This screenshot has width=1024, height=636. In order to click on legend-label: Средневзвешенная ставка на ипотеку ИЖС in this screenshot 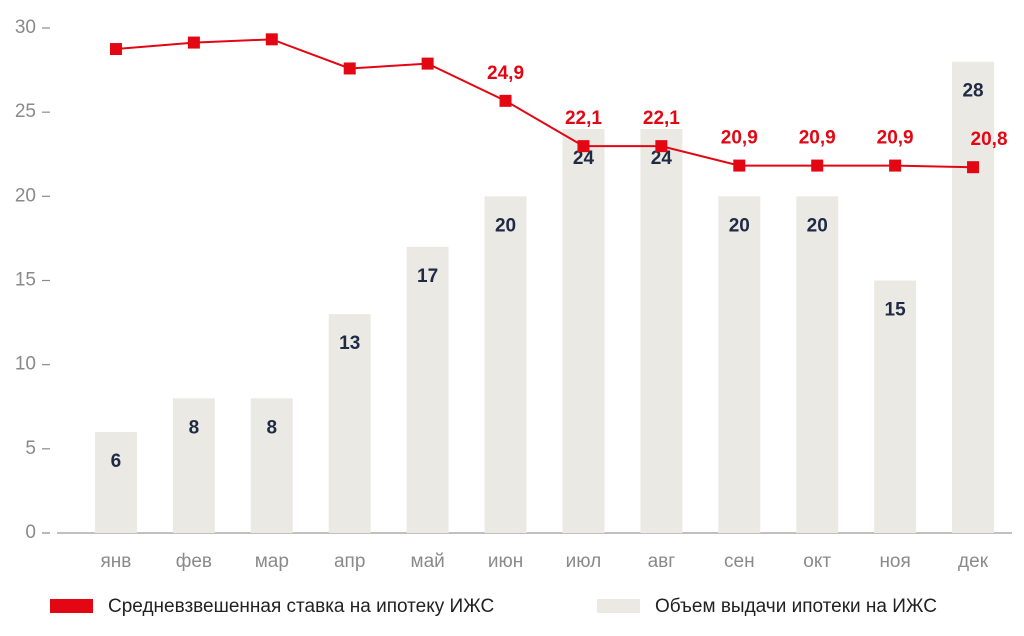, I will do `click(301, 606)`.